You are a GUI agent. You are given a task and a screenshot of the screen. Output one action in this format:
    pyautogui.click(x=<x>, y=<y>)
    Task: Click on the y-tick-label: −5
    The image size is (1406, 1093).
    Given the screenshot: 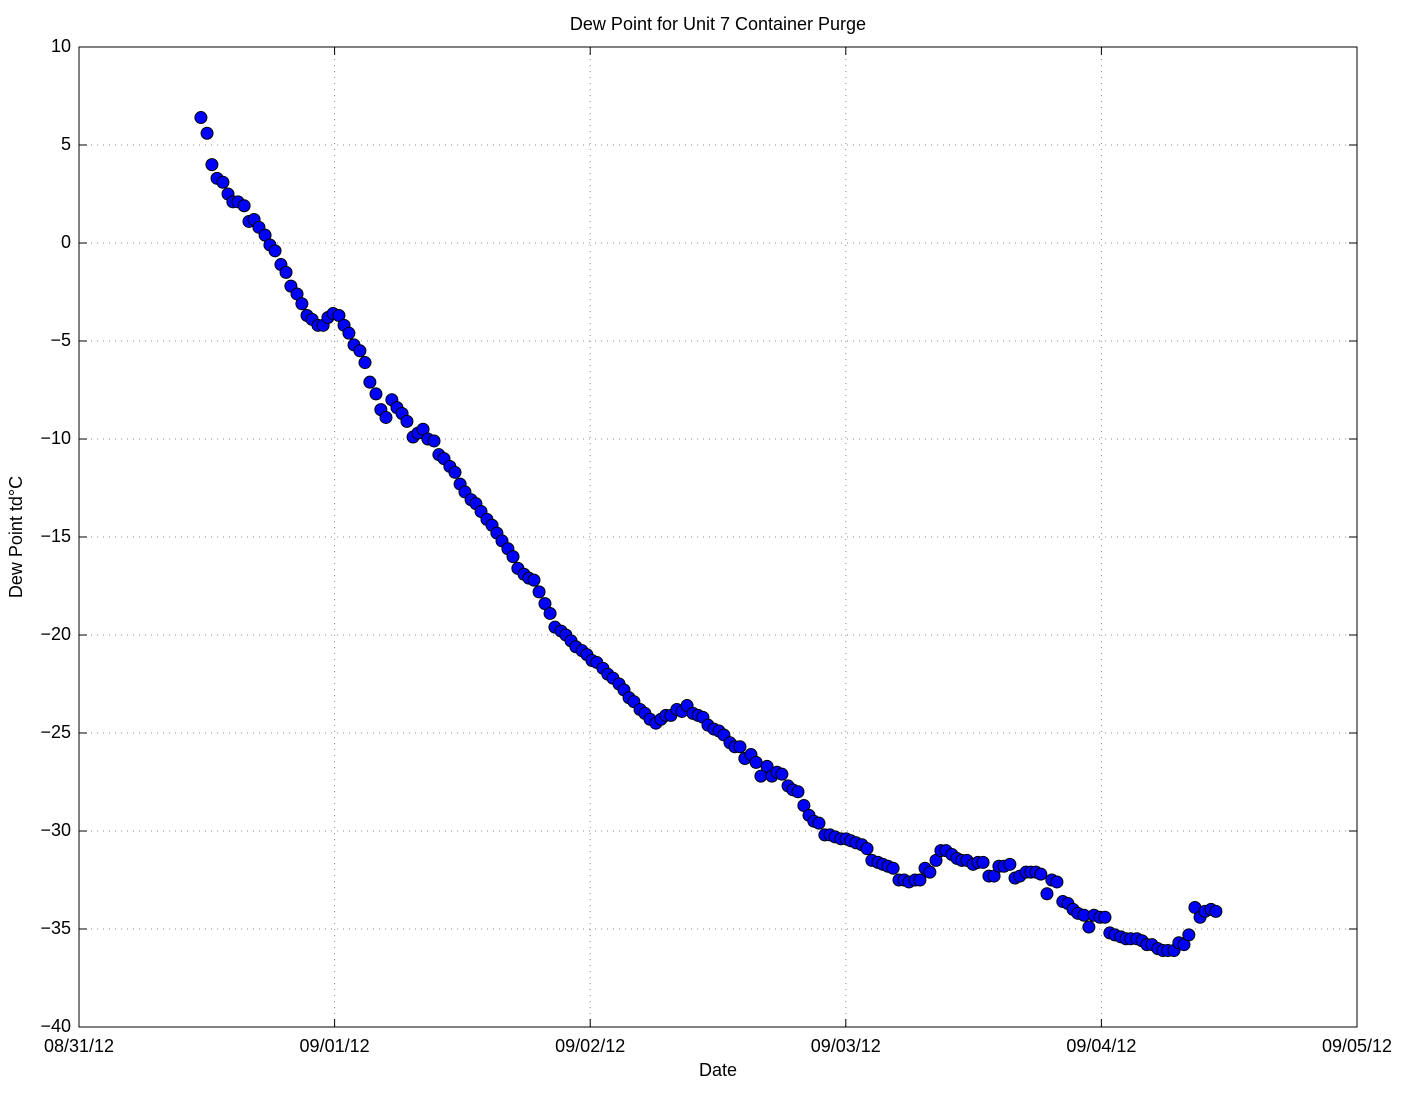 What is the action you would take?
    pyautogui.click(x=60, y=340)
    